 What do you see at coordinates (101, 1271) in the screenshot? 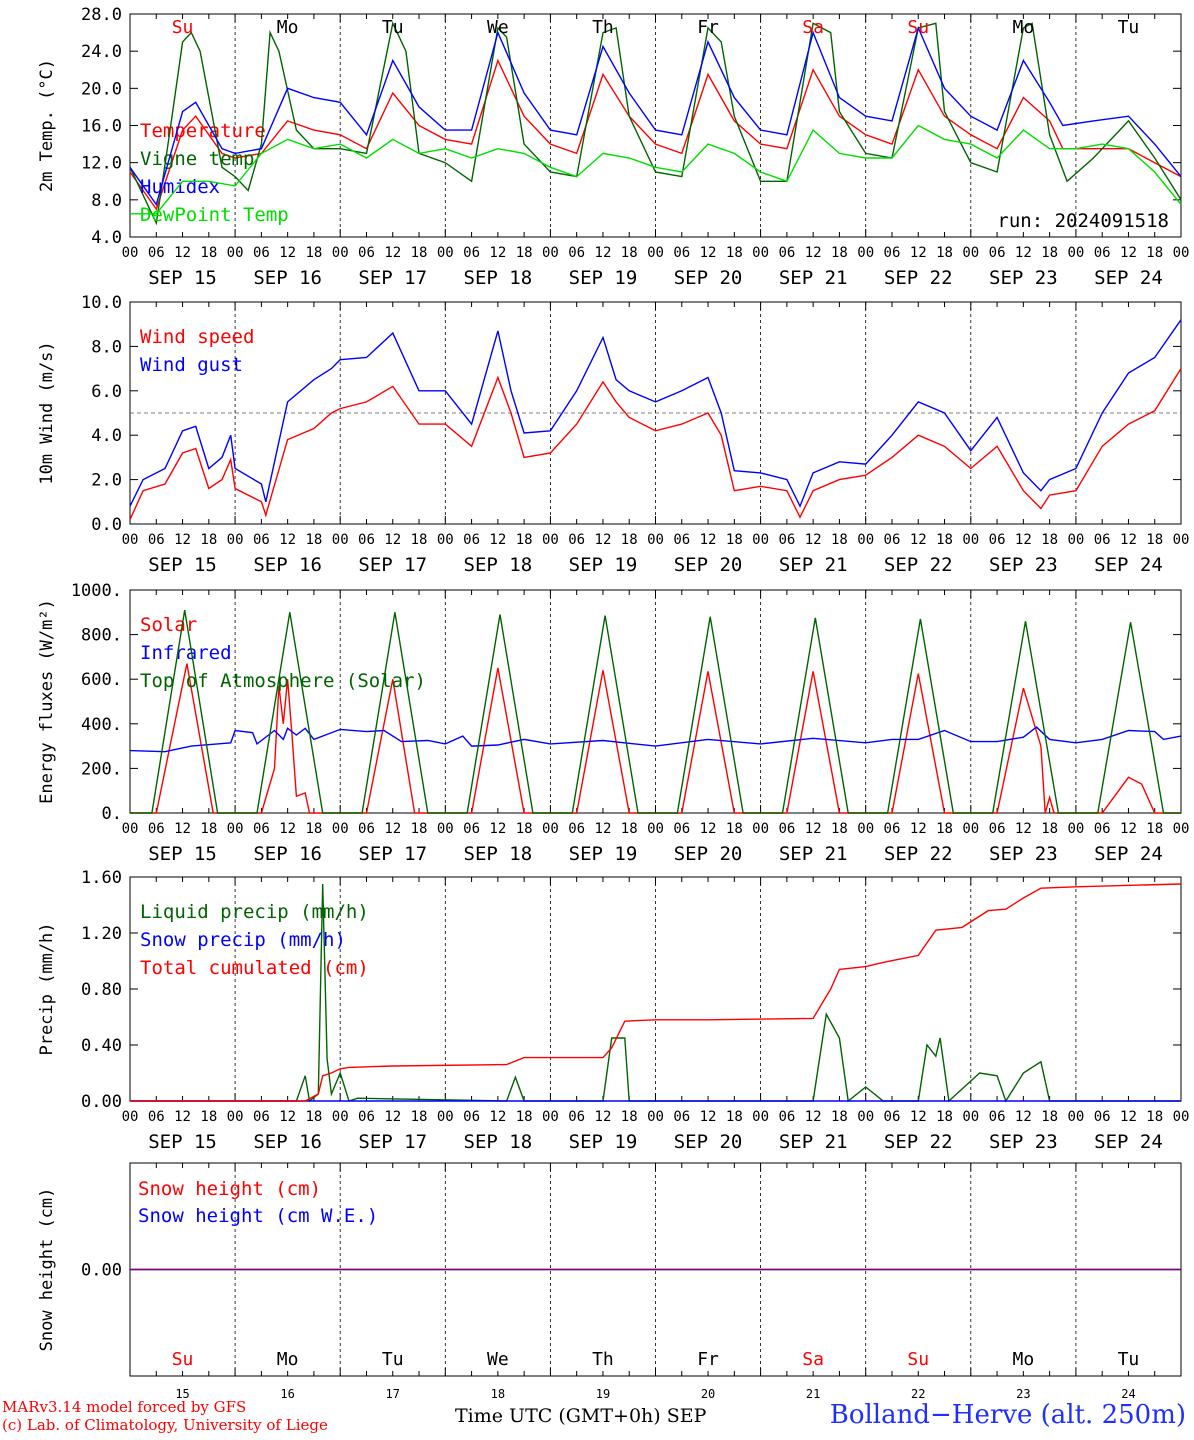
I see `y-tick-label: 0.00` at bounding box center [101, 1271].